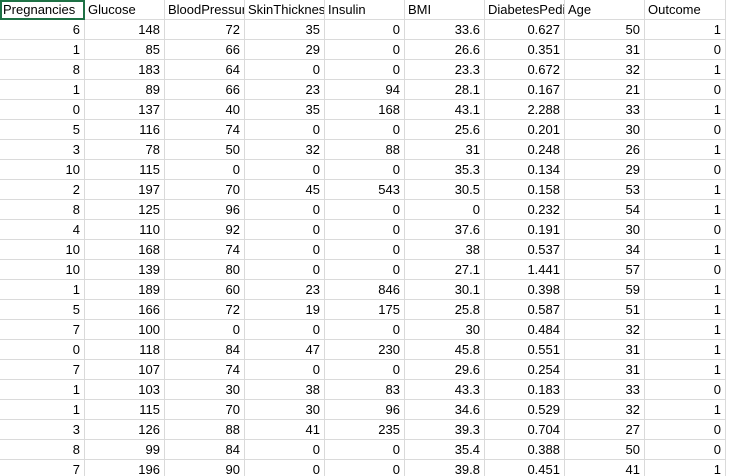 This screenshot has height=476, width=746. I want to click on table-cell: 51, so click(605, 310).